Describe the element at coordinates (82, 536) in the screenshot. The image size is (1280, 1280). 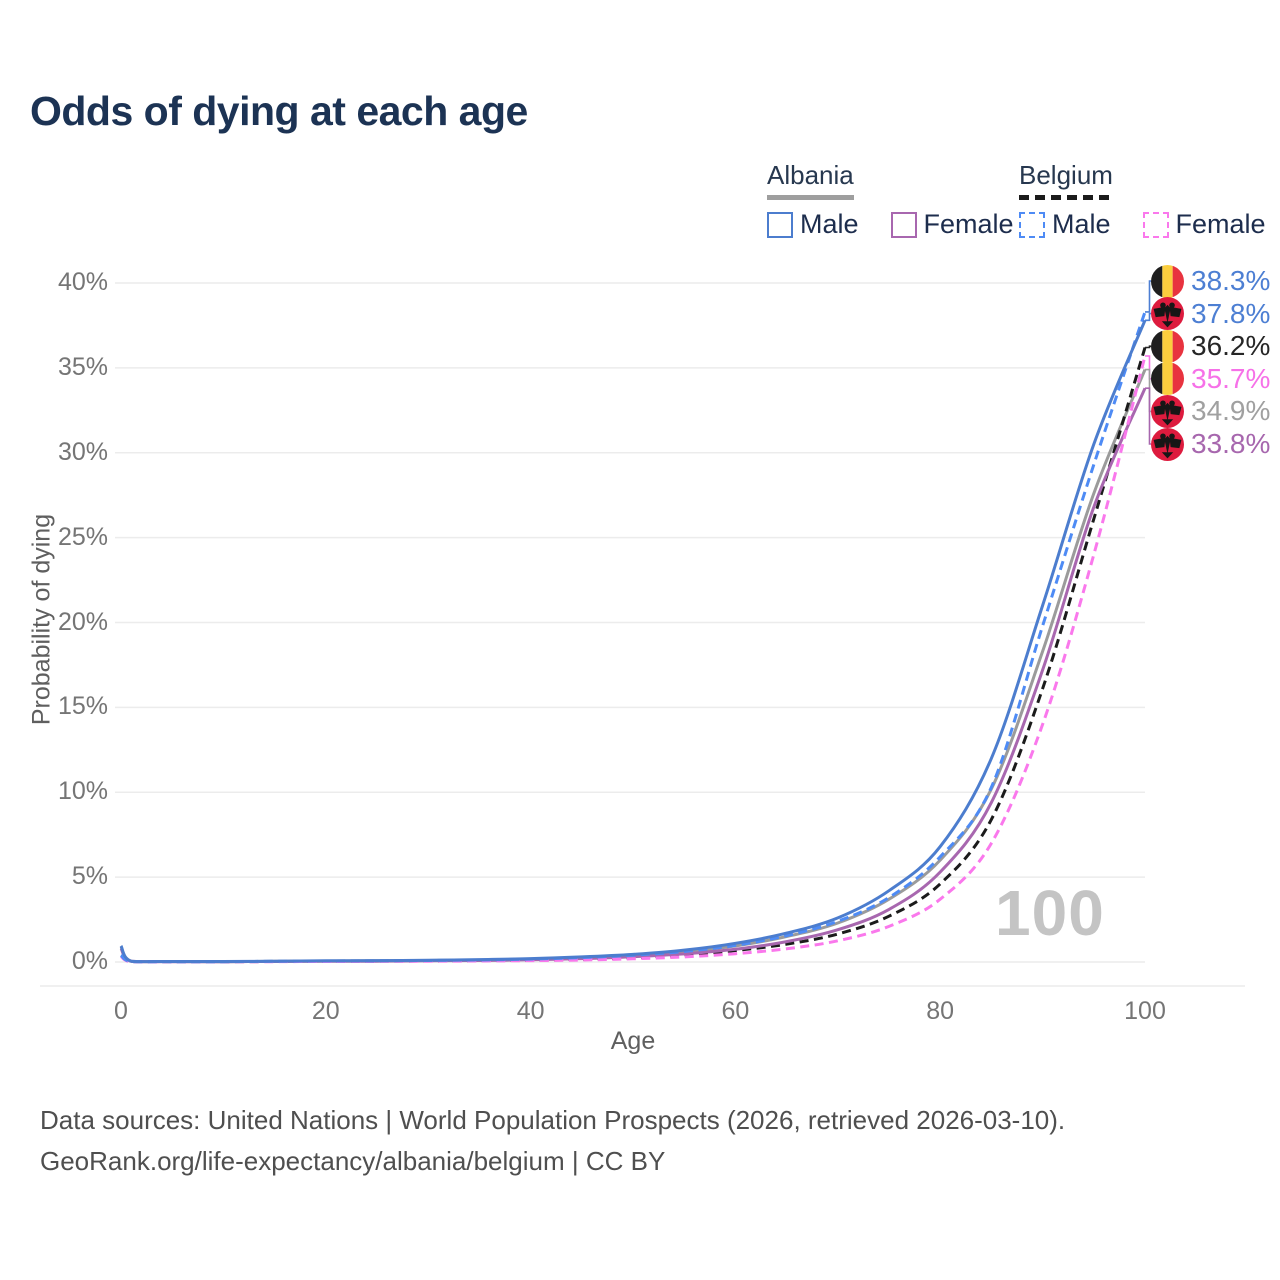
I see `y-tick-label: 25%` at that location.